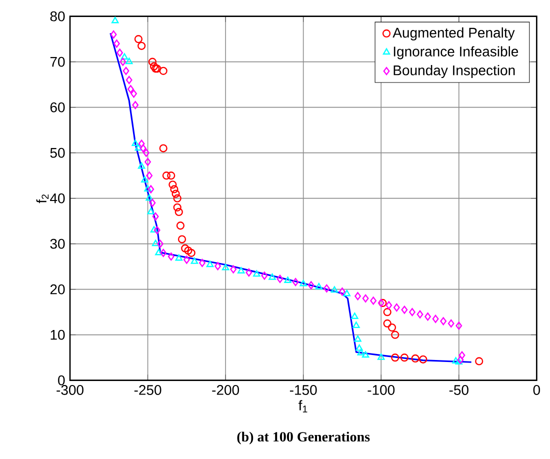 The width and height of the screenshot is (550, 459). What do you see at coordinates (536, 390) in the screenshot?
I see `x-tick-label: 0` at bounding box center [536, 390].